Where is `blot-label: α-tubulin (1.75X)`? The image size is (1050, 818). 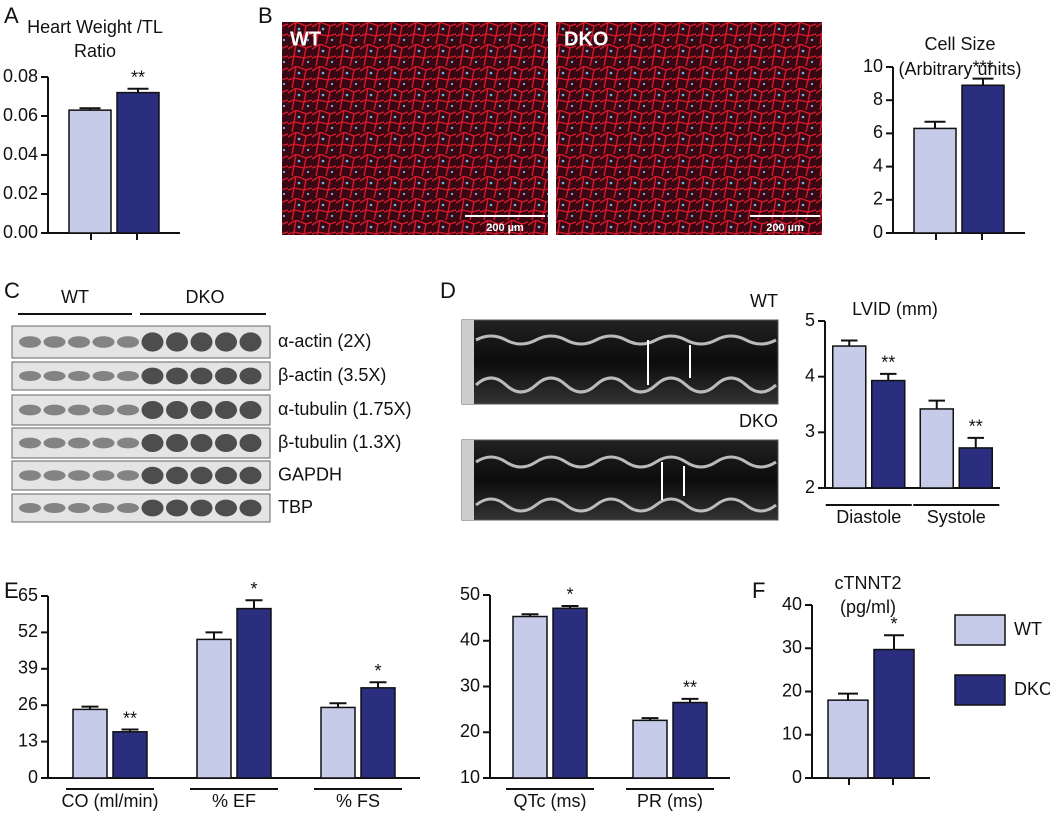 blot-label: α-tubulin (1.75X) is located at coordinates (344, 409).